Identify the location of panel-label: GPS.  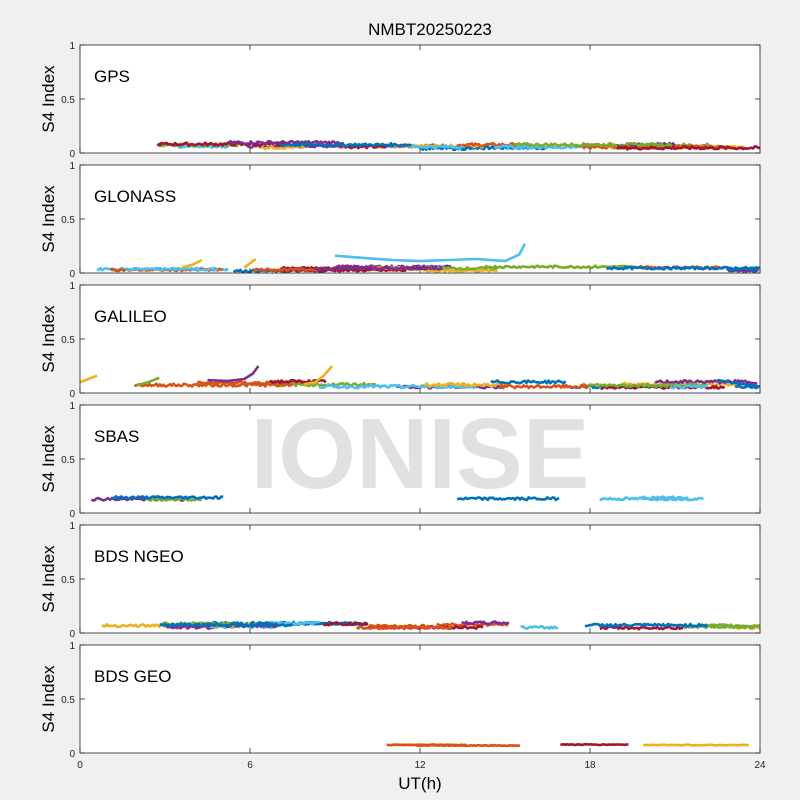
(112, 76).